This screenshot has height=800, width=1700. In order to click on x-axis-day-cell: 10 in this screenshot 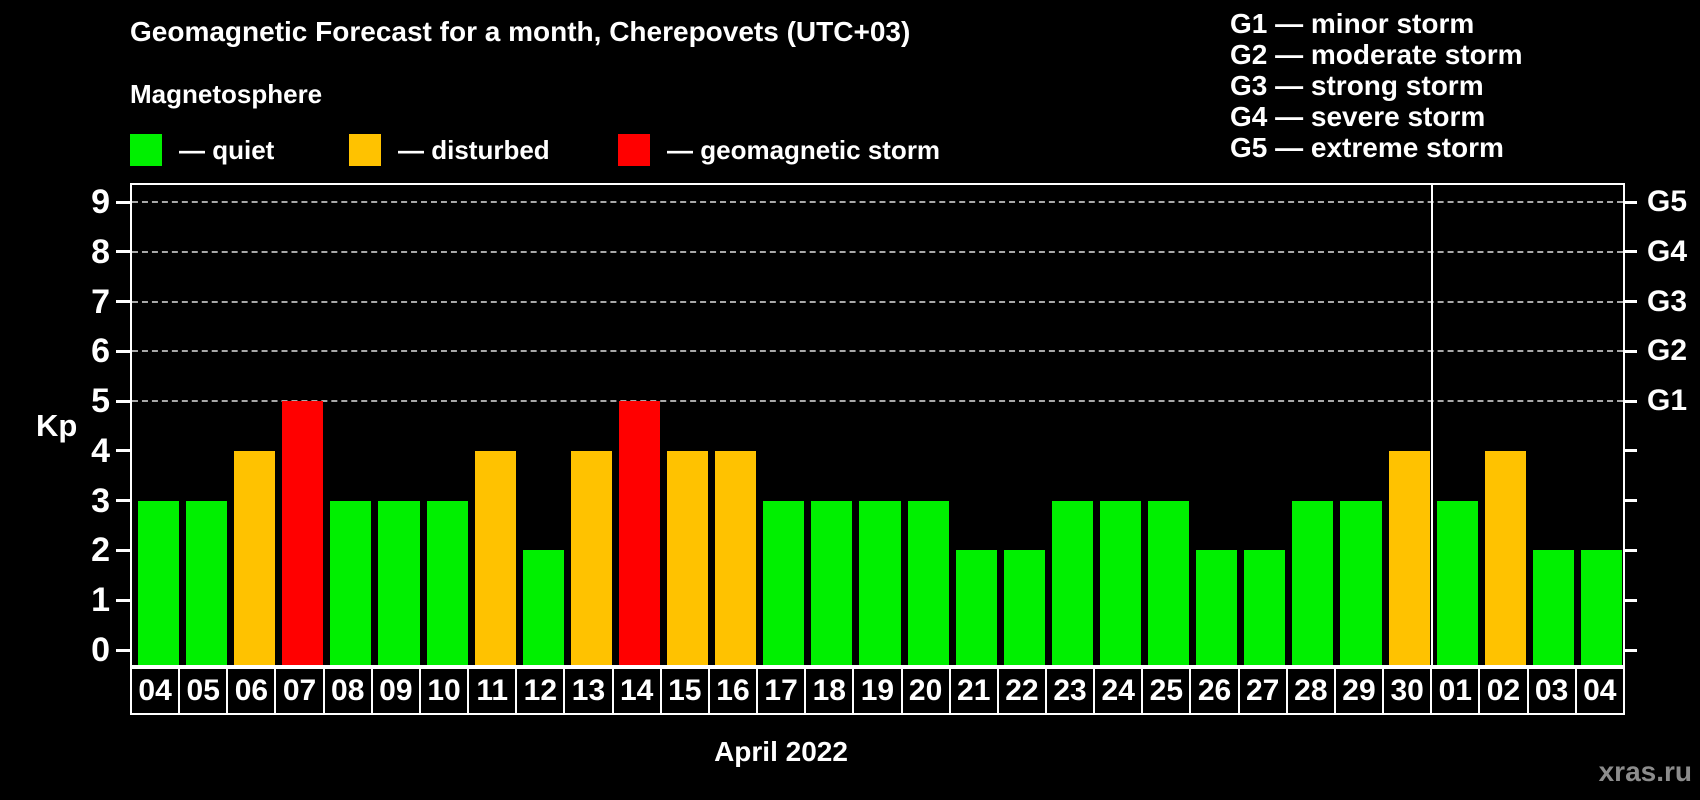, I will do `click(444, 691)`.